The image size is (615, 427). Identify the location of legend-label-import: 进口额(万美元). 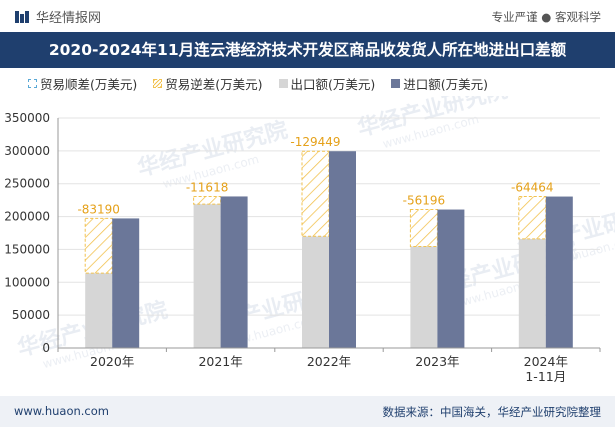
(446, 84).